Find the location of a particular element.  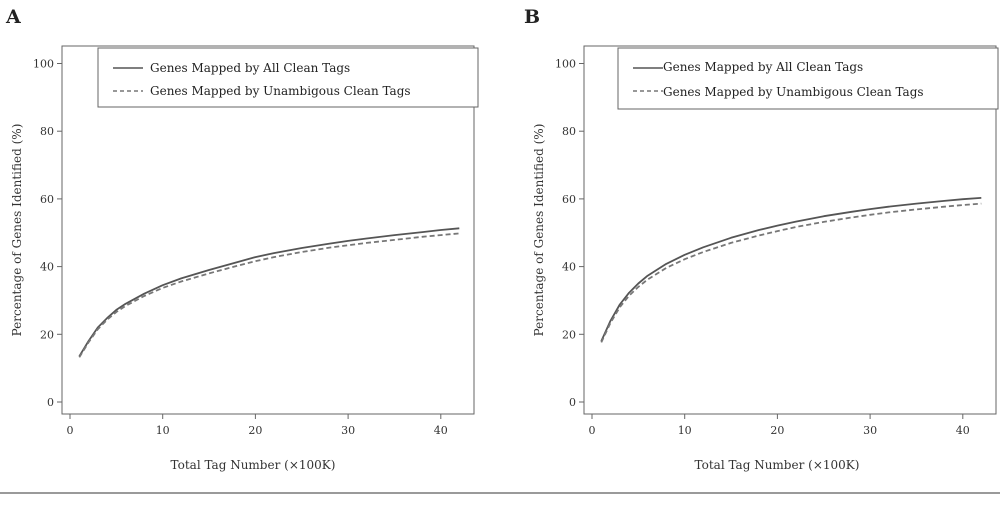

panel-label-b: B is located at coordinates (532, 17).